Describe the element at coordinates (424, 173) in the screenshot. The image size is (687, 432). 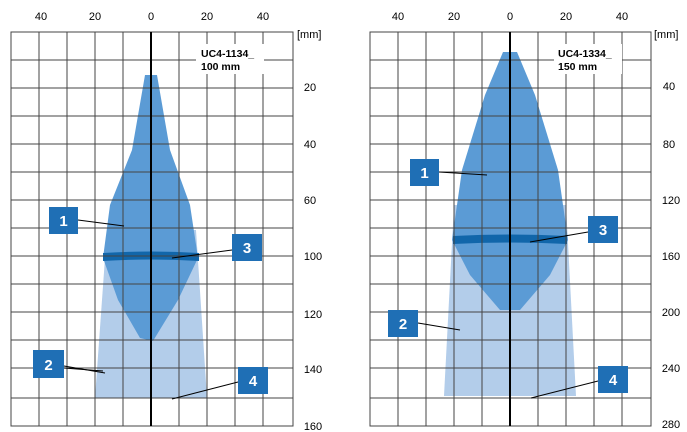
I see `right-callout-1-label: 1` at that location.